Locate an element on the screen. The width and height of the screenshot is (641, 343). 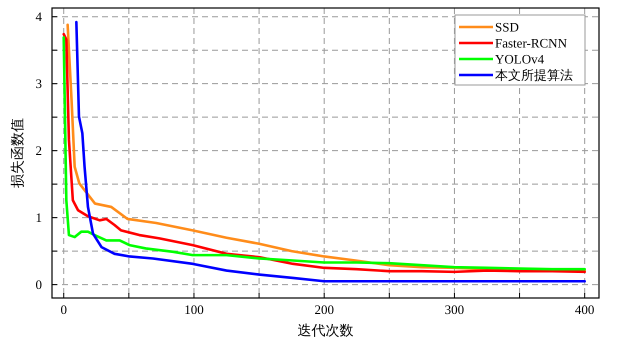
y-tick-label: 0 is located at coordinates (39, 284).